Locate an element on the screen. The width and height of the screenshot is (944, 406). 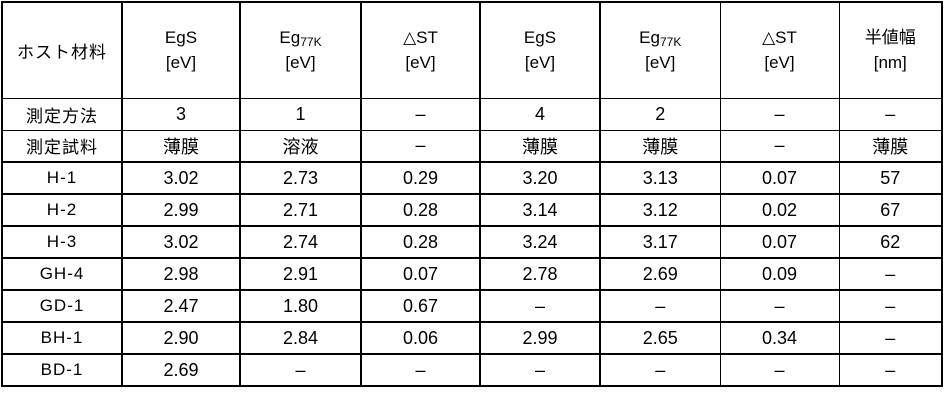
data-row: H-3 3.02 2.74 0.28 3.24 3.17 0.07 62 is located at coordinates (472, 241).